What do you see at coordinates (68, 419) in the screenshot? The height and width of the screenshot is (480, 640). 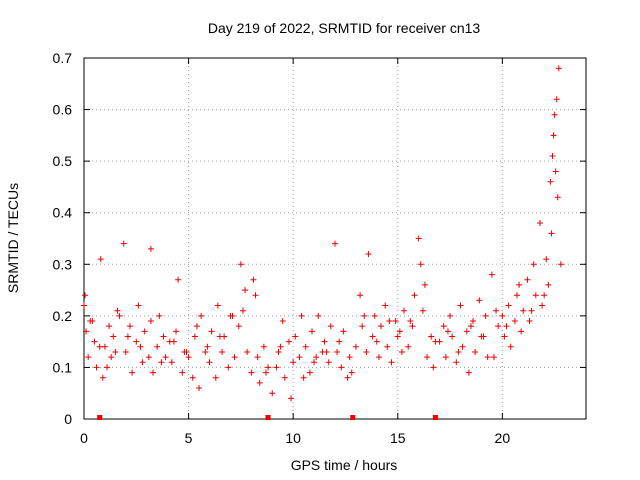 I see `y-tick-label: 0` at bounding box center [68, 419].